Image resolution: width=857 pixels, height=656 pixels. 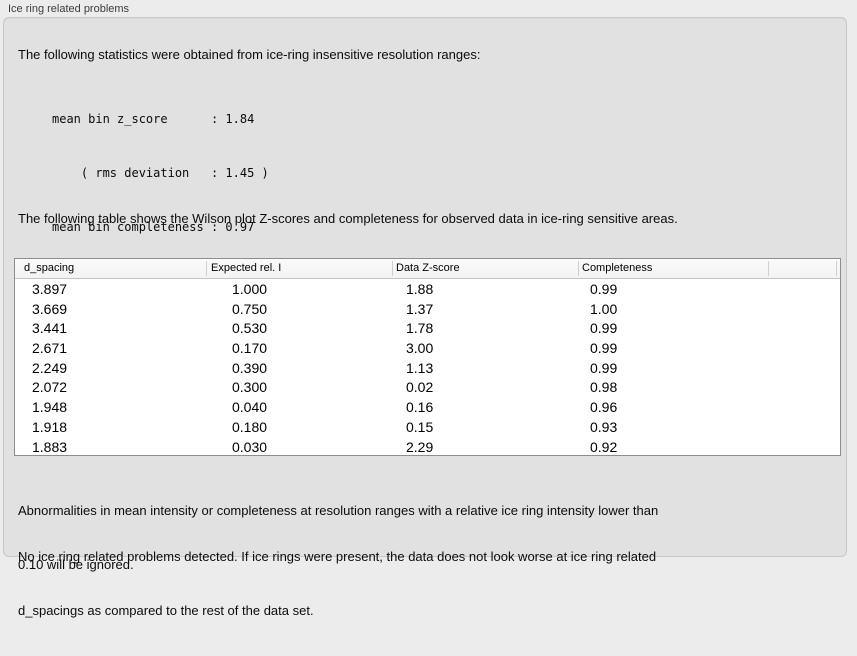 What do you see at coordinates (420, 426) in the screenshot?
I see `cell-data-z-score: 0.15` at bounding box center [420, 426].